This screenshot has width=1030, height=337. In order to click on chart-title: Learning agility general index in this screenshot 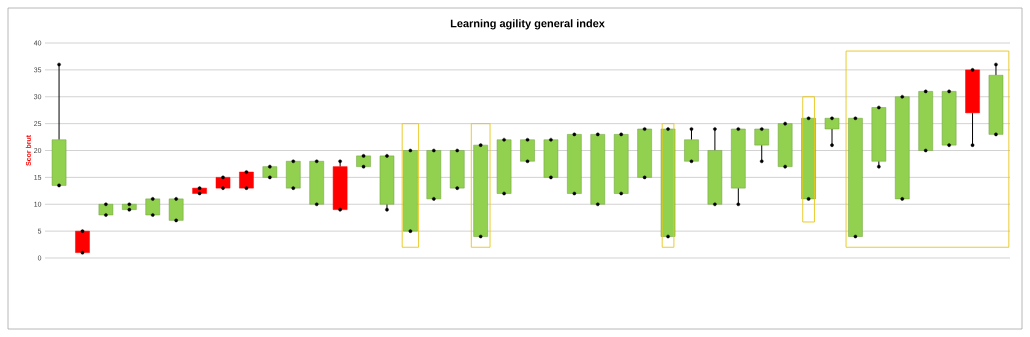, I will do `click(527, 24)`.